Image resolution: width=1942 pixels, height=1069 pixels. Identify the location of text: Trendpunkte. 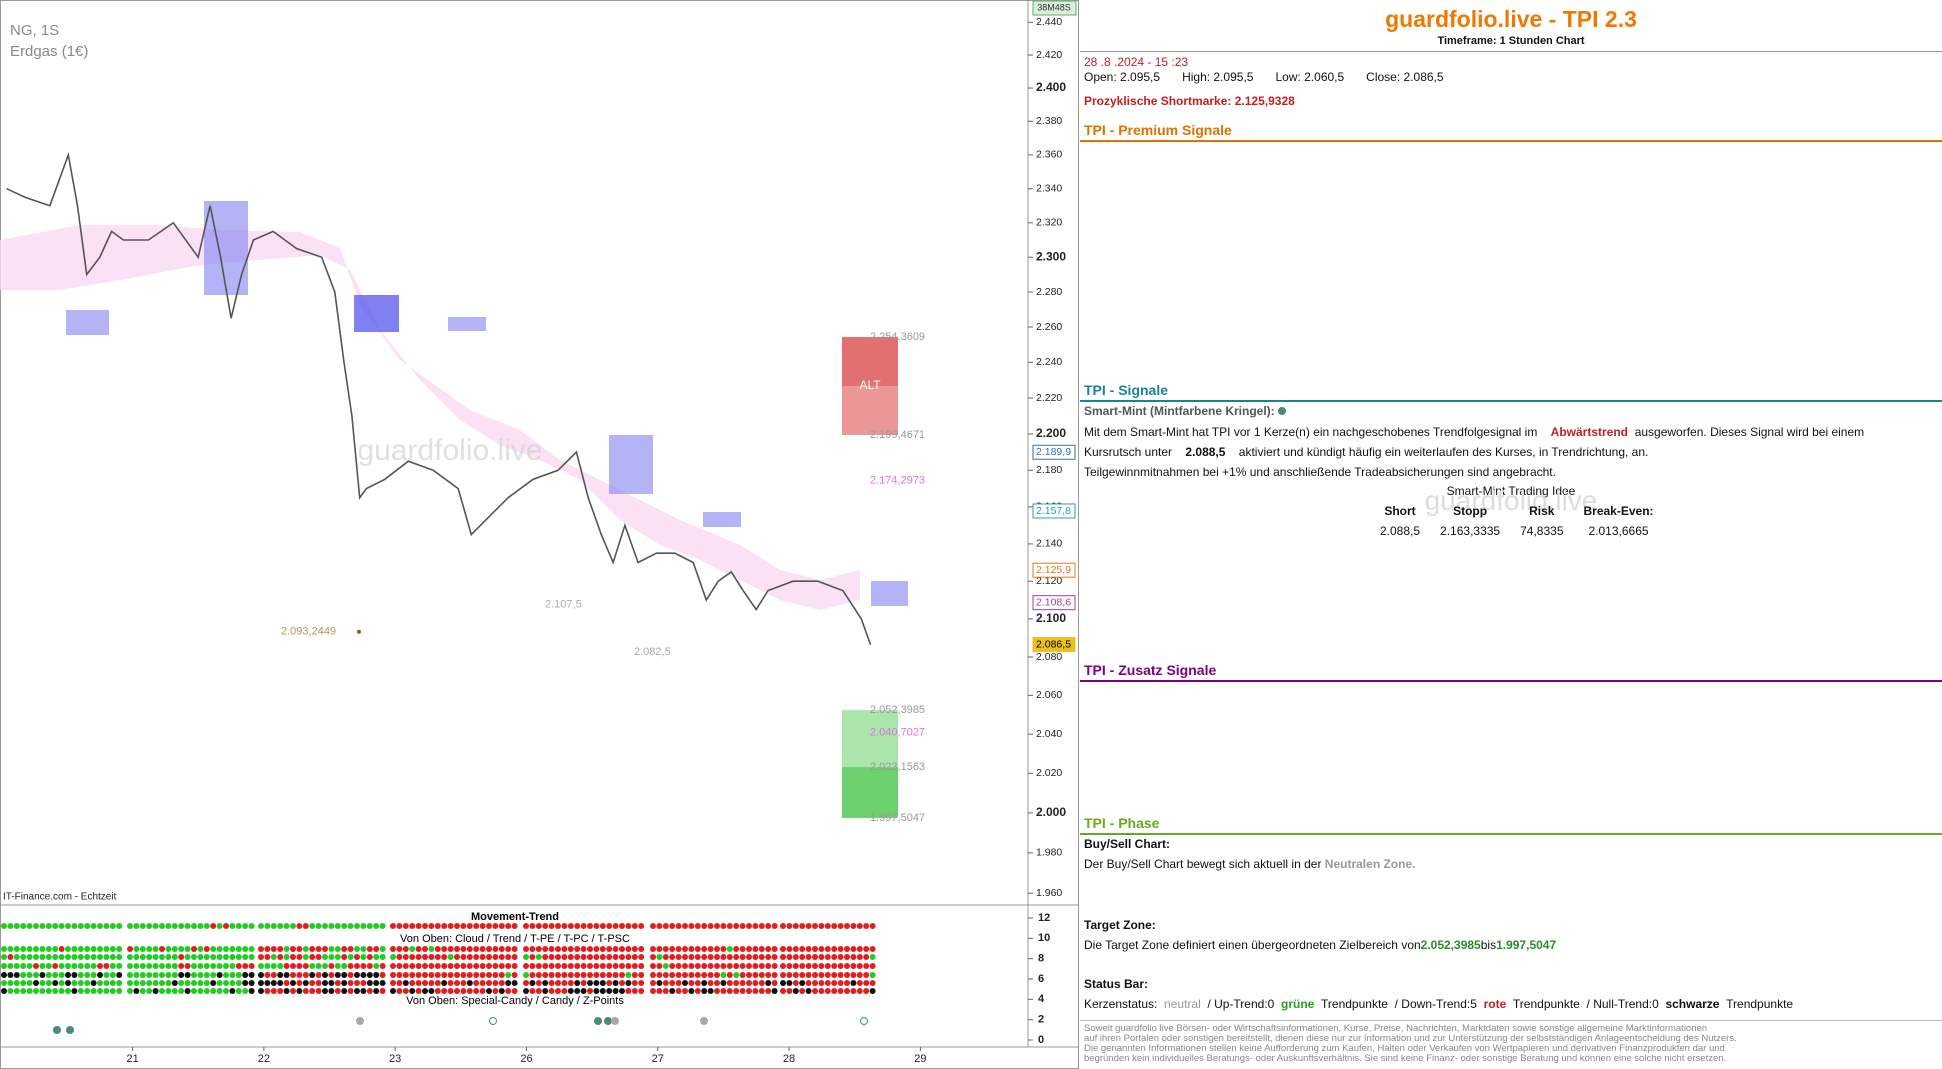
(1354, 1004).